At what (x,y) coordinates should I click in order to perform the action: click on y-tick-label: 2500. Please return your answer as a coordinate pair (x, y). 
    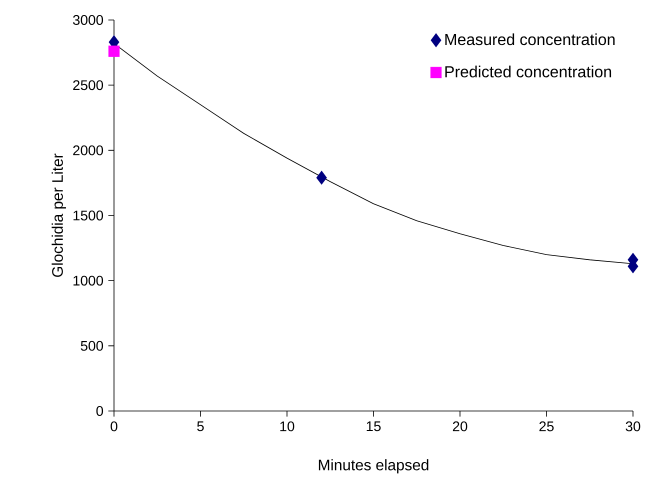
    Looking at the image, I should click on (88, 85).